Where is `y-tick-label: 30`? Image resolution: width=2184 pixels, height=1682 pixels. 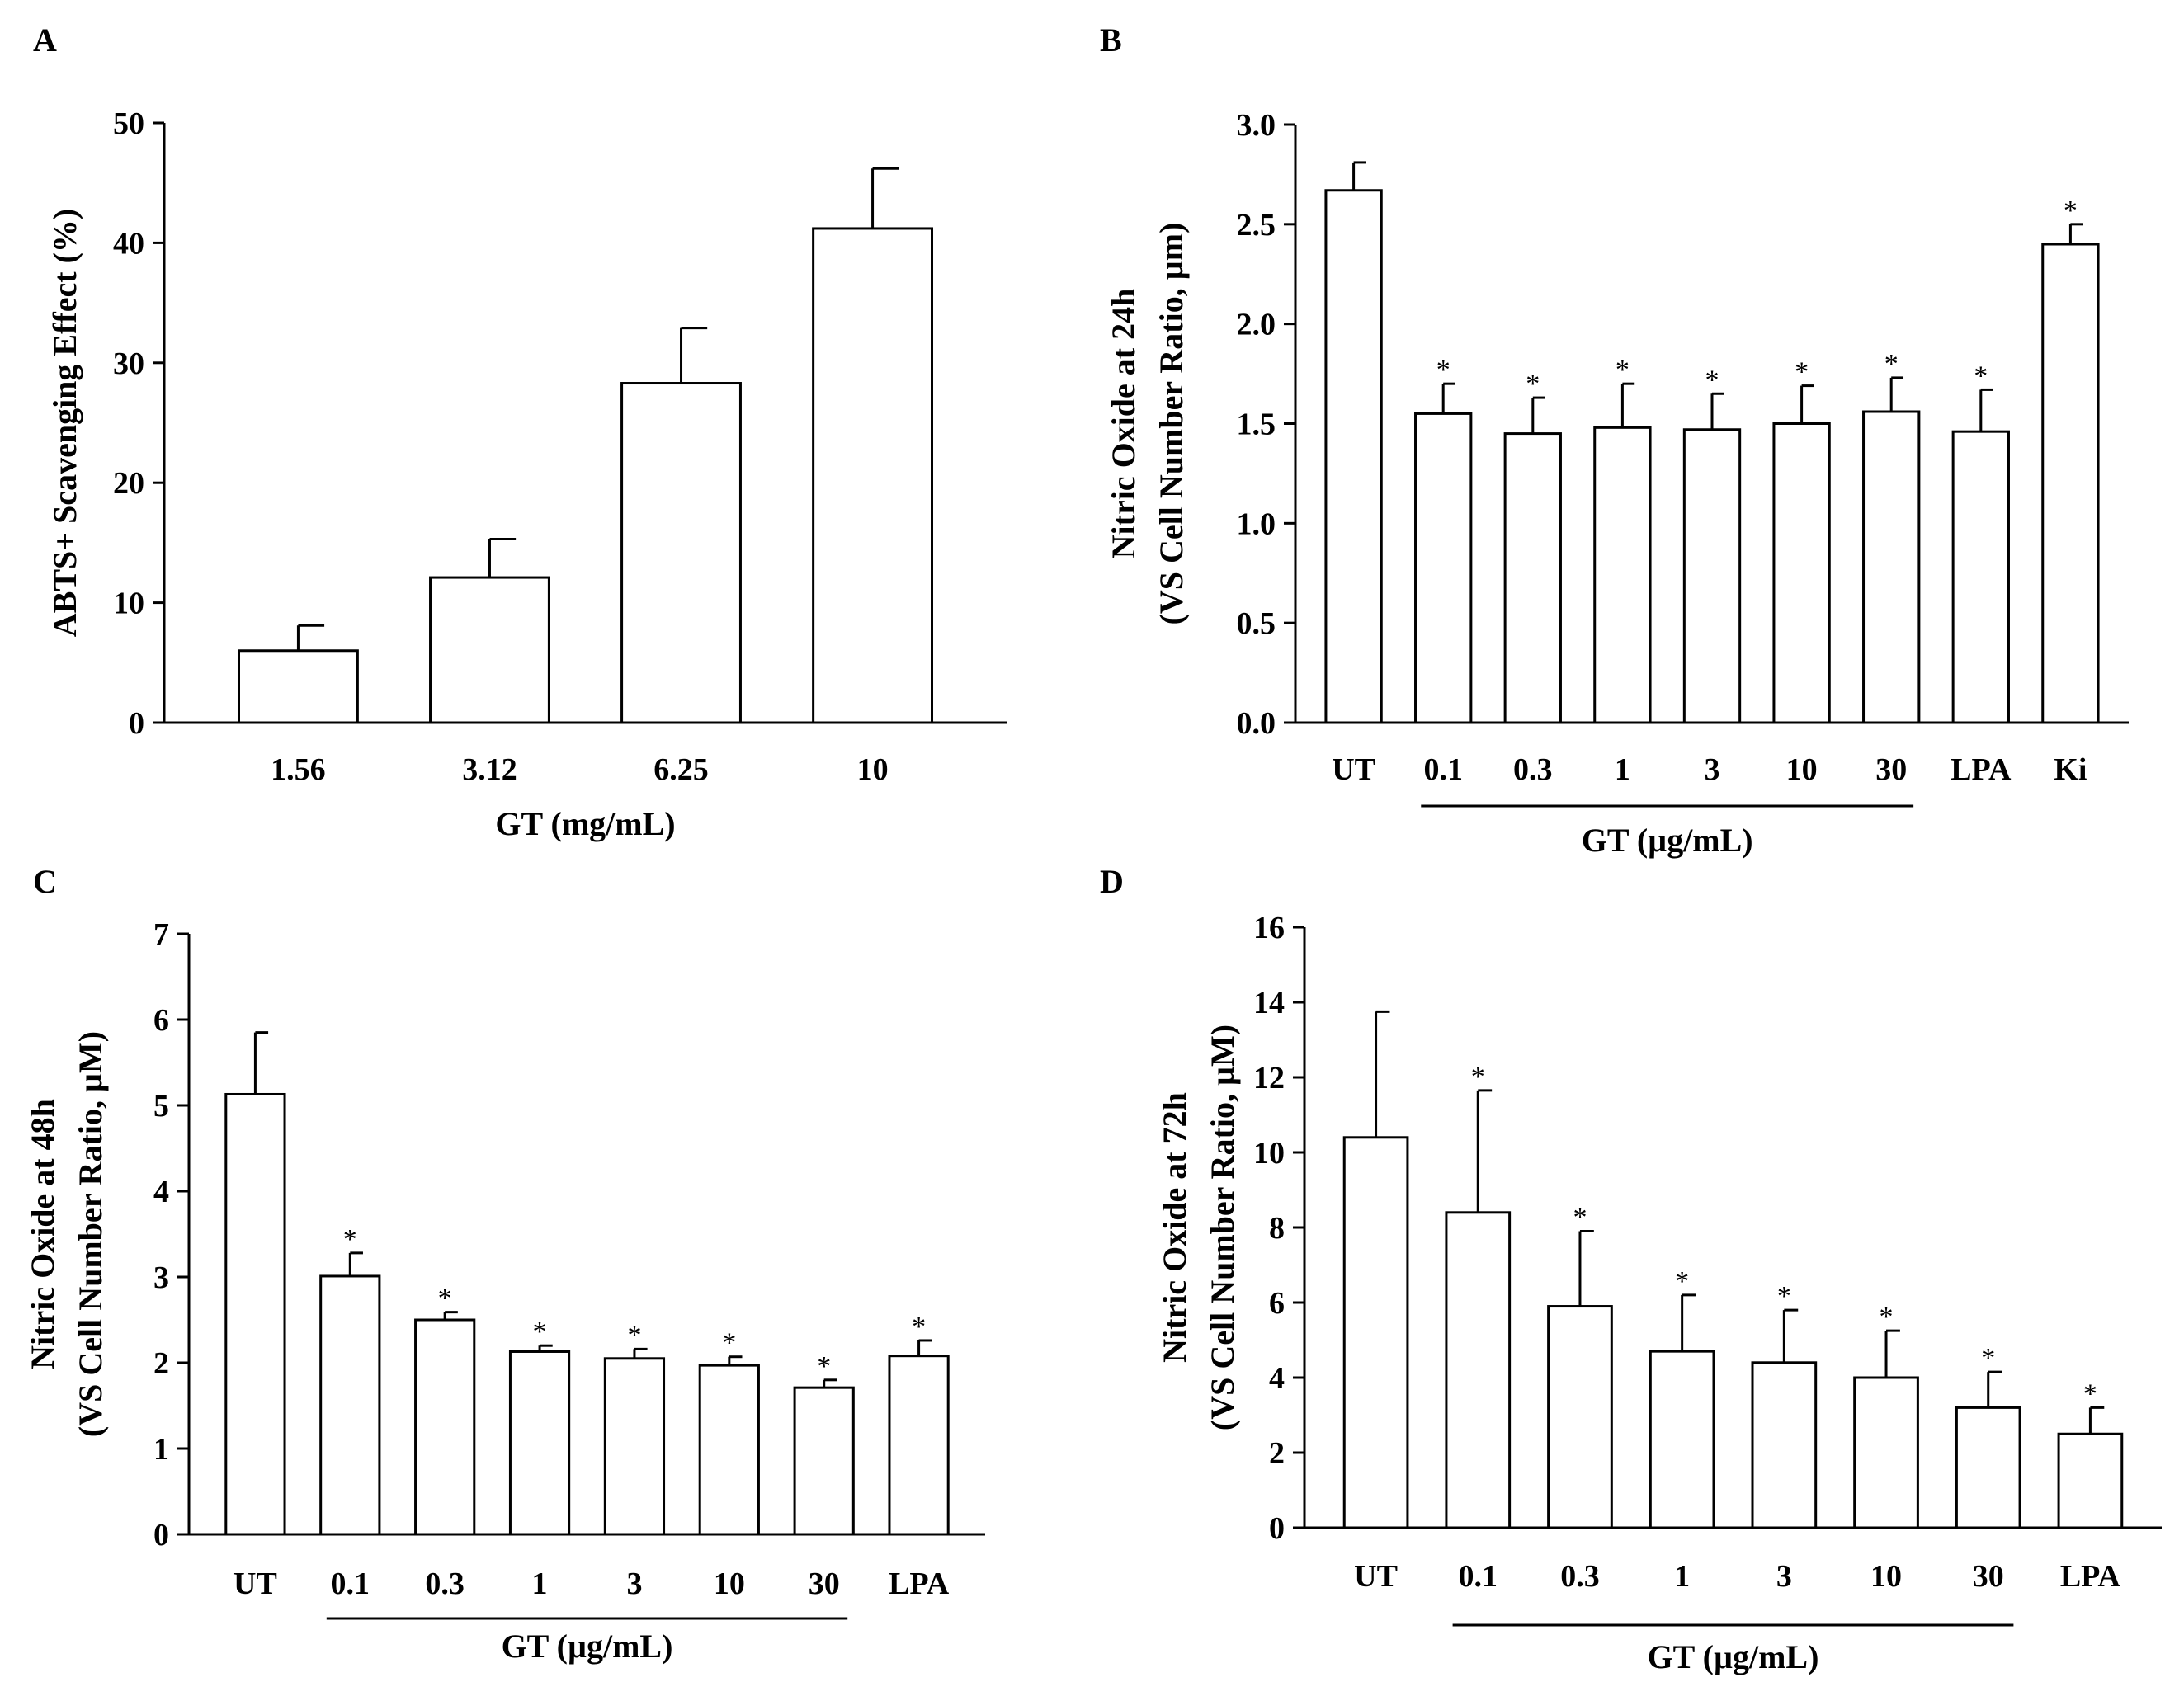 y-tick-label: 30 is located at coordinates (128, 363).